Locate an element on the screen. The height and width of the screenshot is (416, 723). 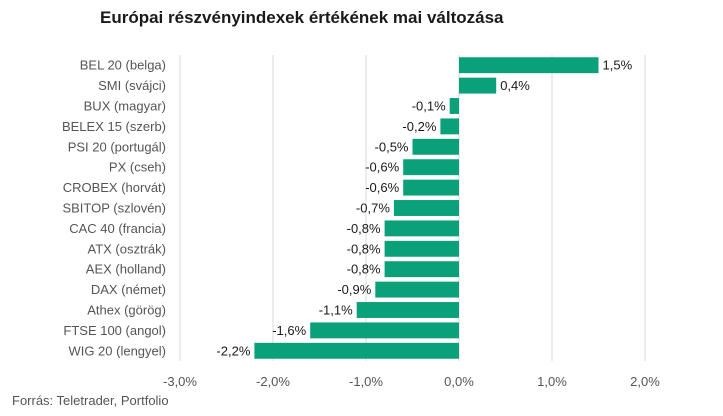
category-label: CROBEX (horvát) is located at coordinates (114, 187).